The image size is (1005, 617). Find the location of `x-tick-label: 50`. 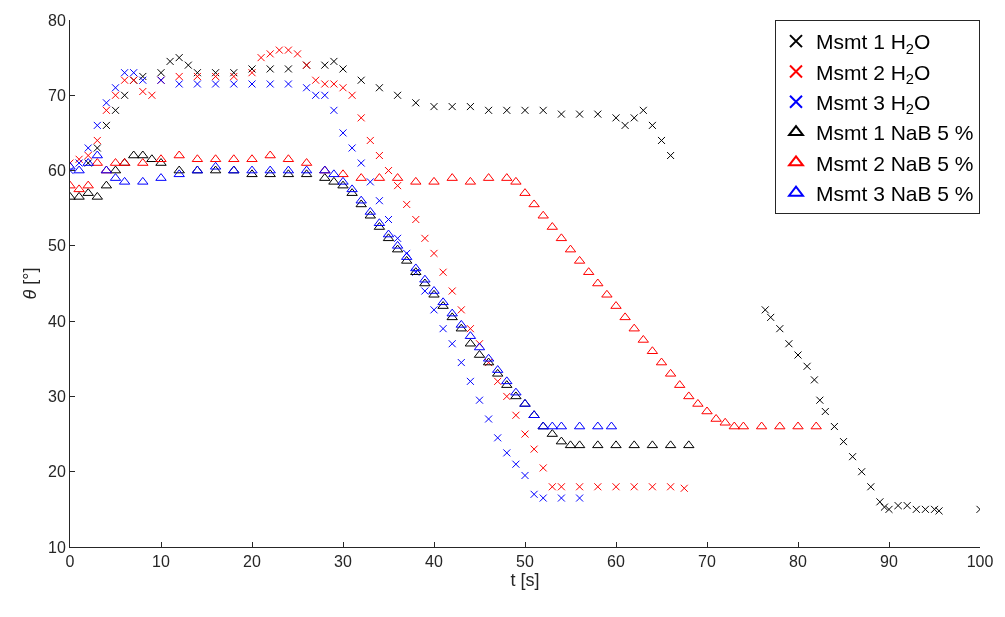

x-tick-label: 50 is located at coordinates (525, 562).